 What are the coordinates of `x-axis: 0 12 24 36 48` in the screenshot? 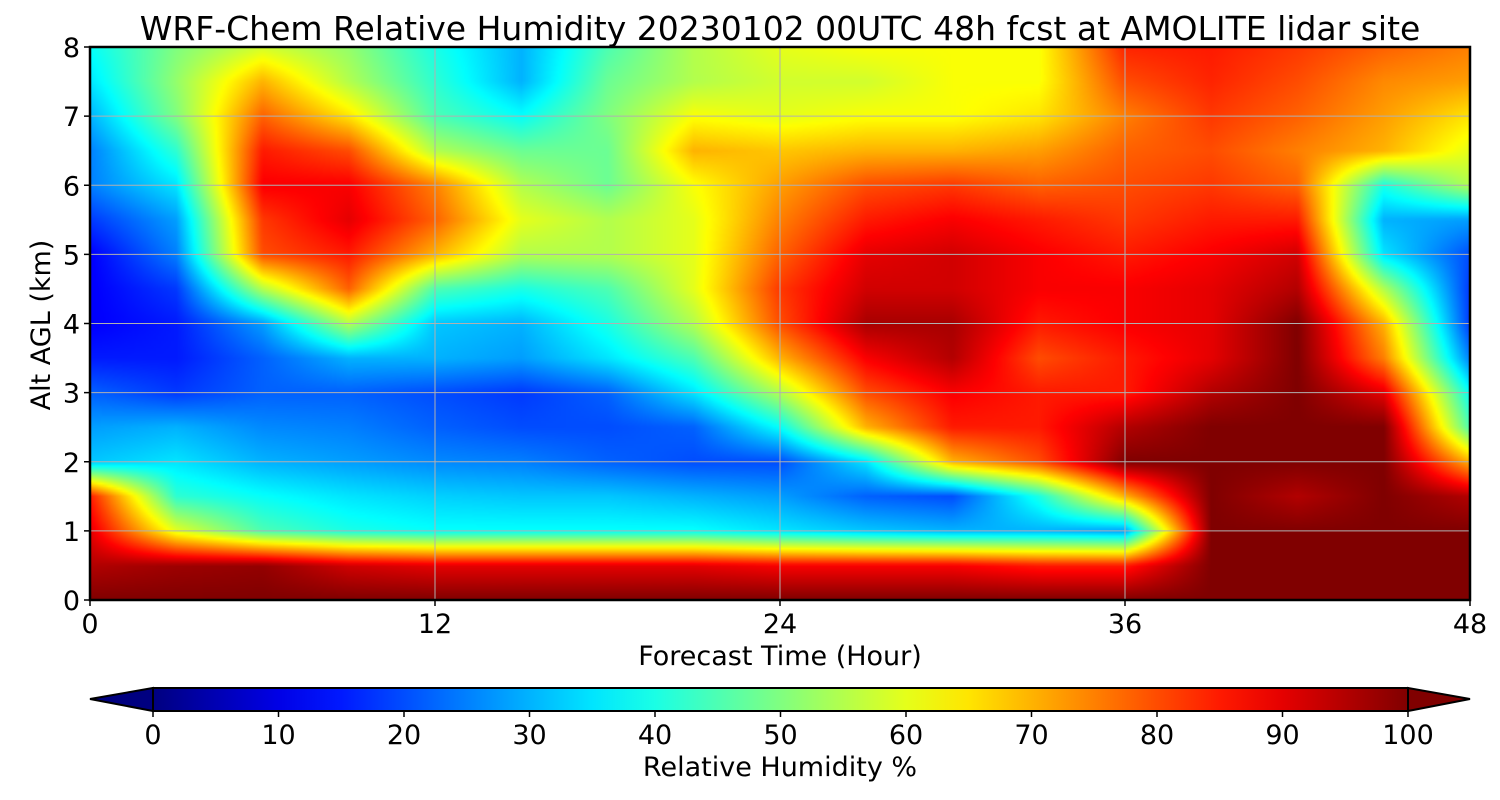 It's located at (784, 620).